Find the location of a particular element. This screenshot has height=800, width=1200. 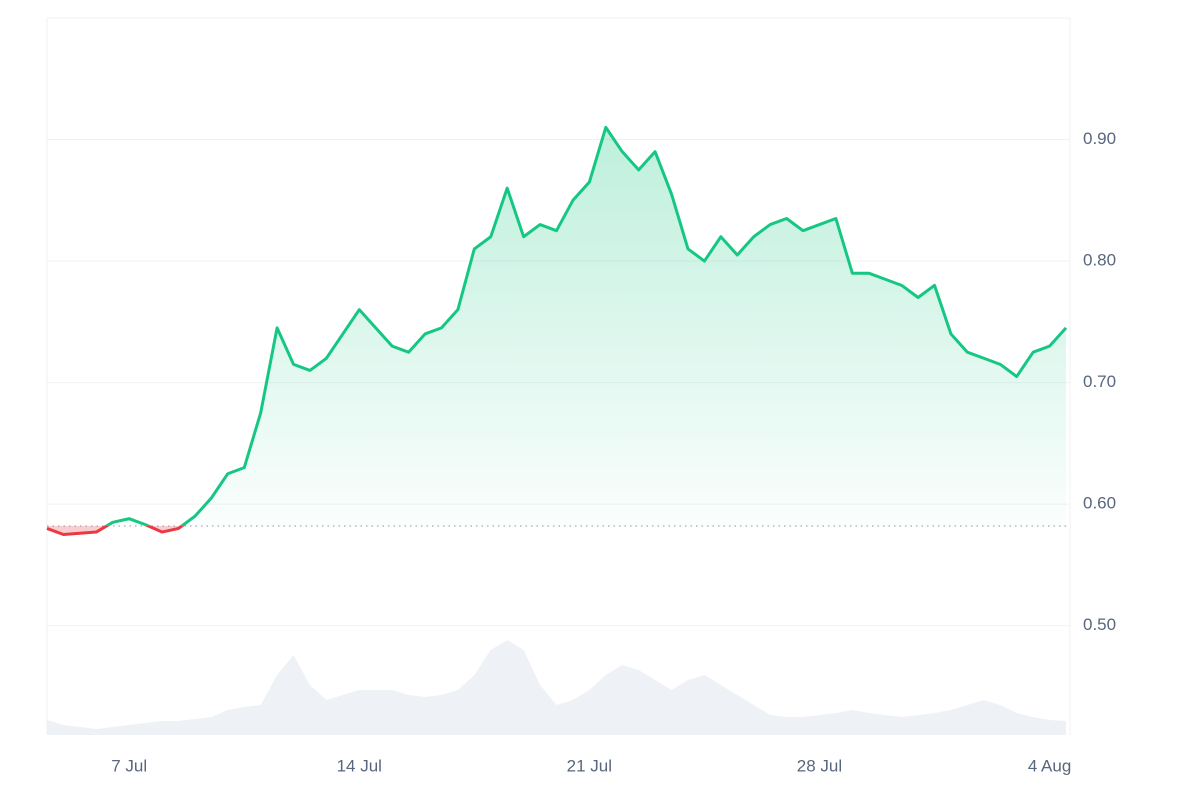

x-tick-label: 21 Jul is located at coordinates (589, 765).